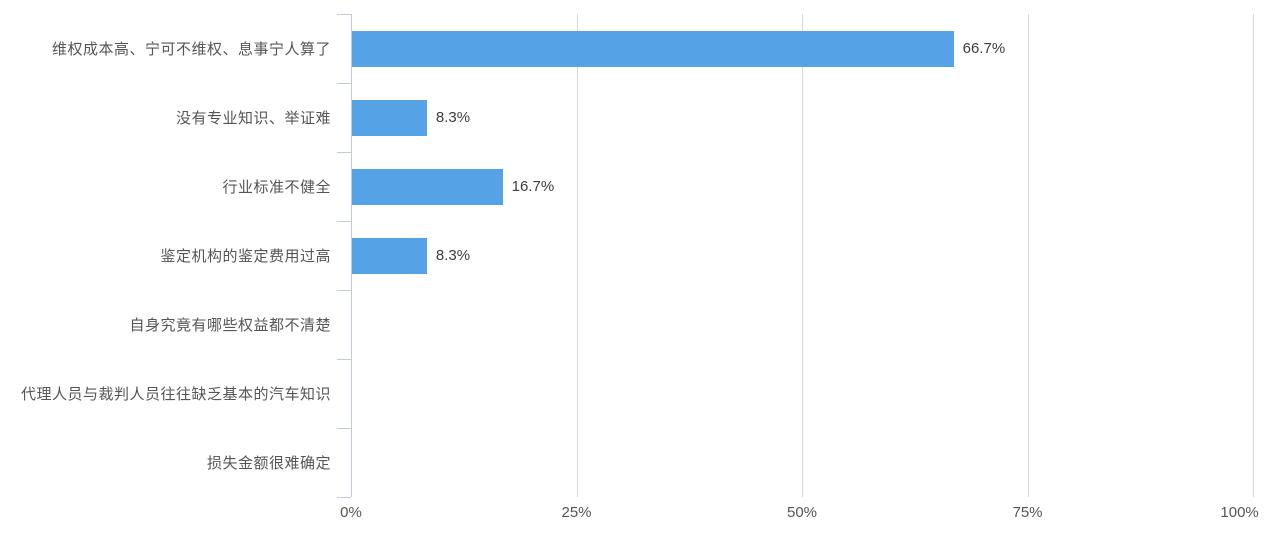 The width and height of the screenshot is (1267, 548). Describe the element at coordinates (351, 255) in the screenshot. I see `category-axis-line` at that location.